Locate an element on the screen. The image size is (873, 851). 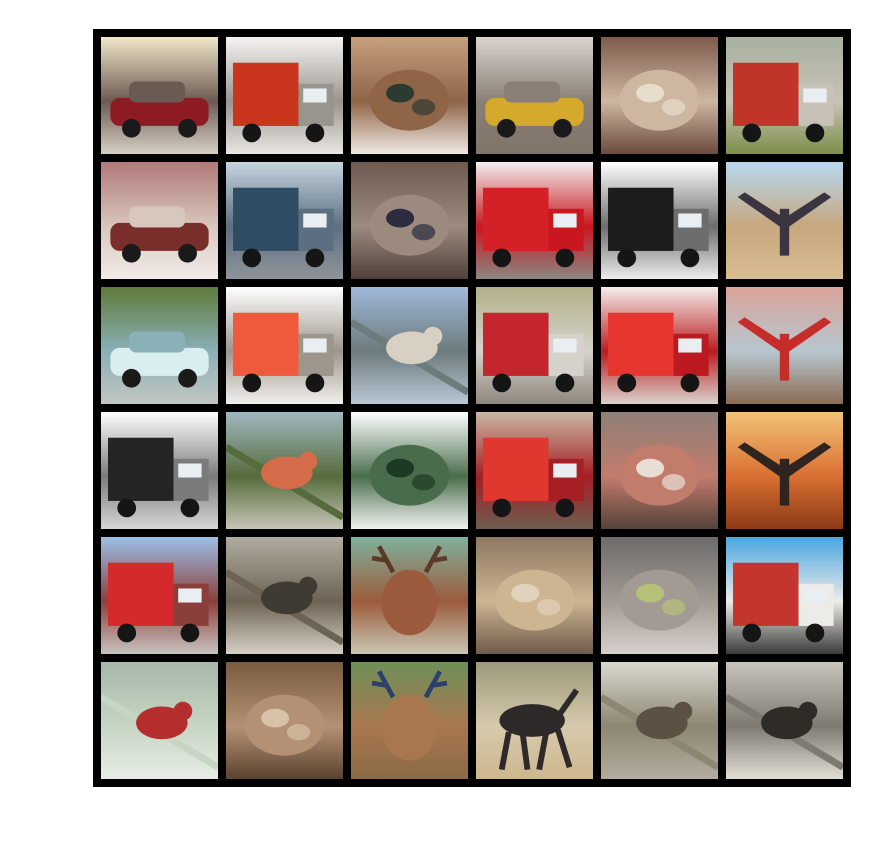
image-horse is located at coordinates (534, 720).